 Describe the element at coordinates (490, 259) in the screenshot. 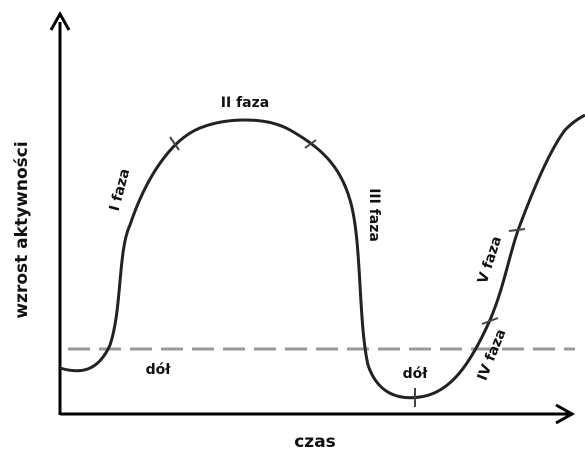

I see `phase-label: V faza` at that location.